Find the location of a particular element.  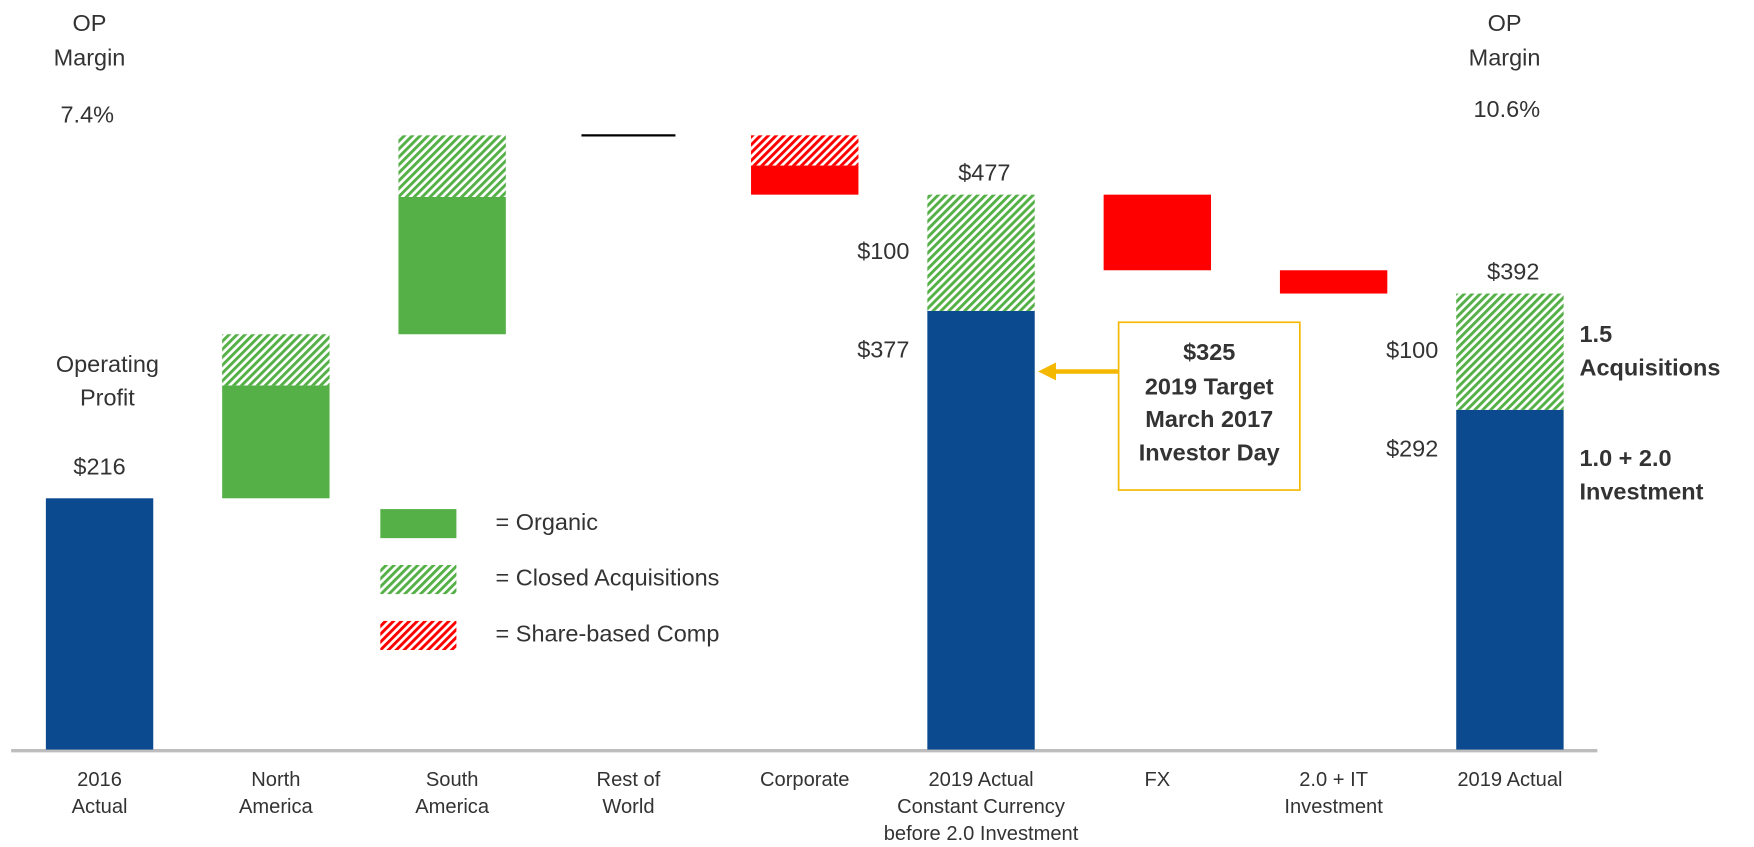

x-tick-label: FX is located at coordinates (1157, 780).